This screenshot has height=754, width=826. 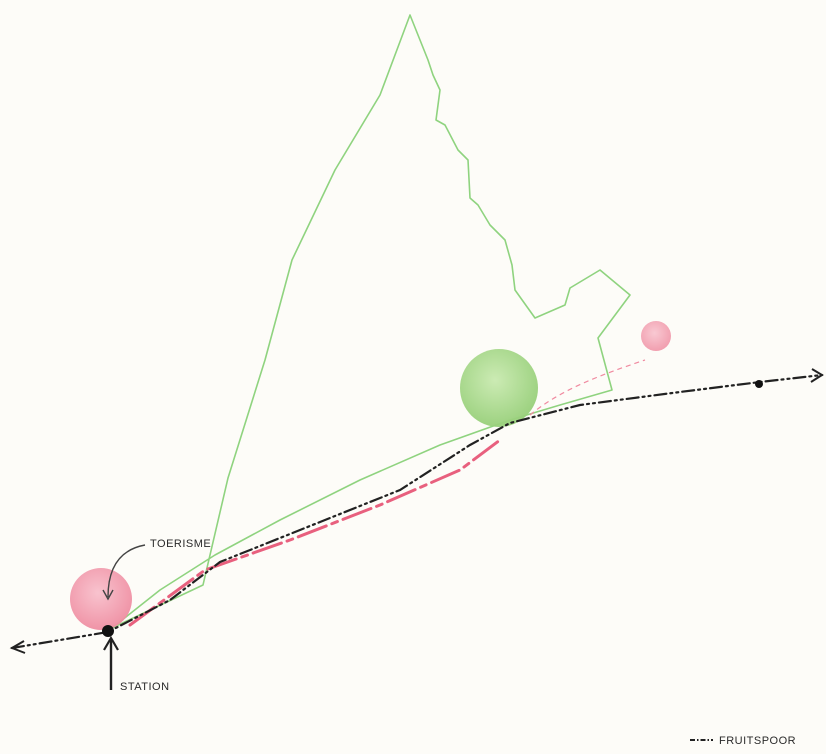 What do you see at coordinates (315, 532) in the screenshot?
I see `pink-route` at bounding box center [315, 532].